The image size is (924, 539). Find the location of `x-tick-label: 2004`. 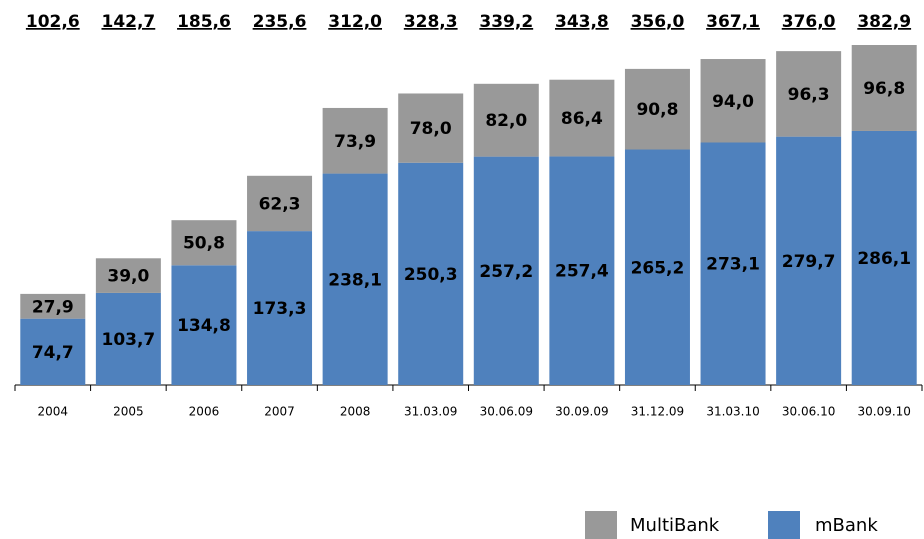

x-tick-label: 2004 is located at coordinates (53, 412).